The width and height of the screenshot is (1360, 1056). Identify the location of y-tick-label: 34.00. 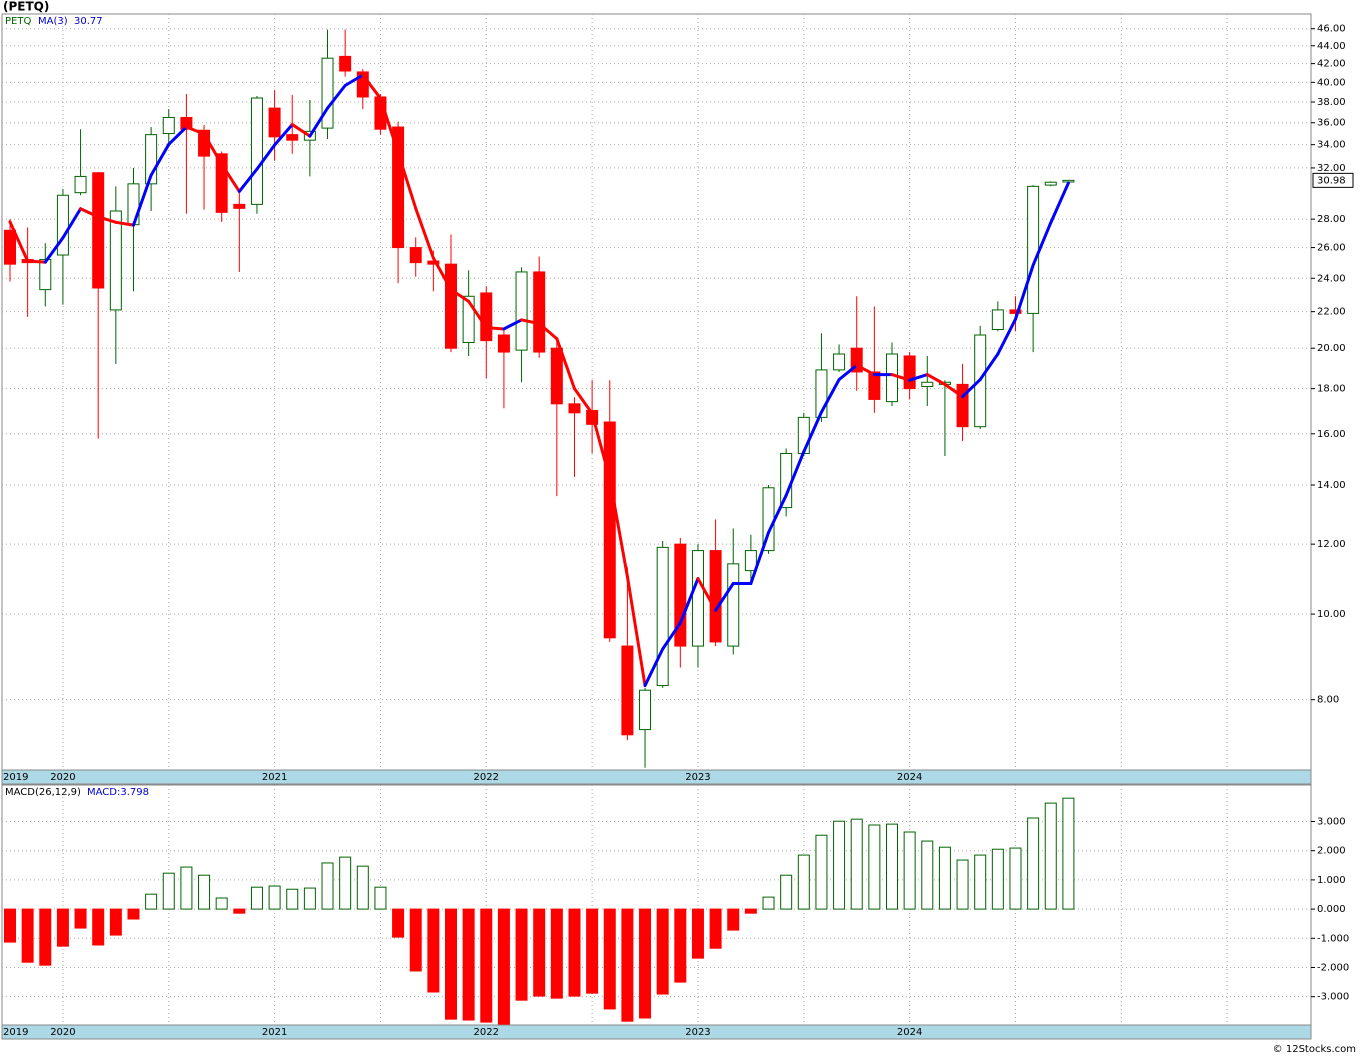
(1331, 145).